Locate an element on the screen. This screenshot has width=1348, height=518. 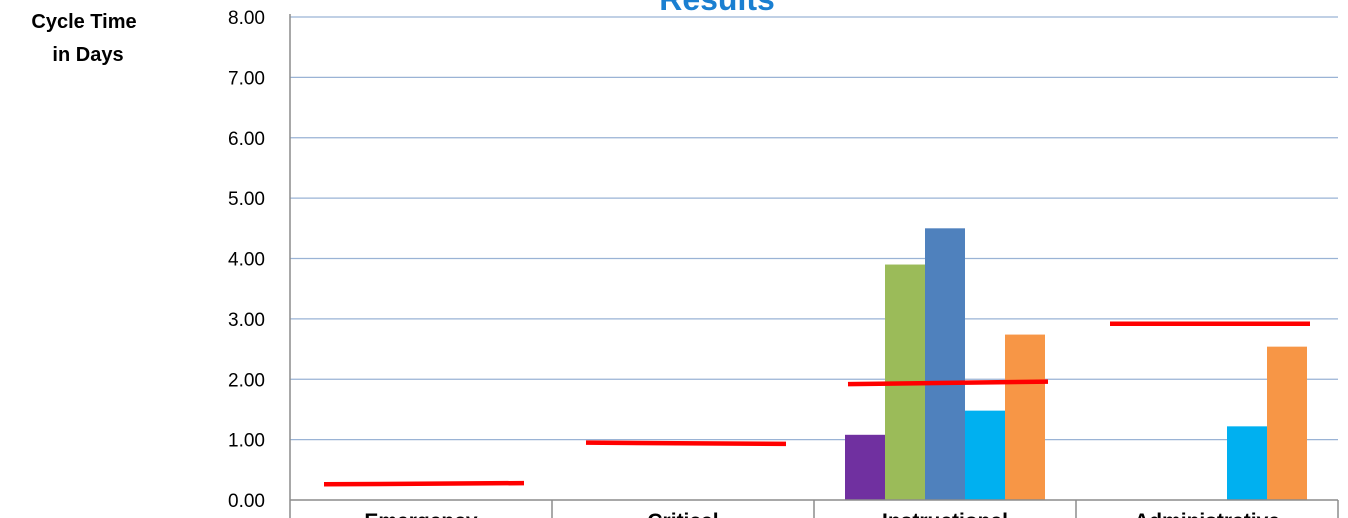
y-tick-label: 2.00 is located at coordinates (246, 380).